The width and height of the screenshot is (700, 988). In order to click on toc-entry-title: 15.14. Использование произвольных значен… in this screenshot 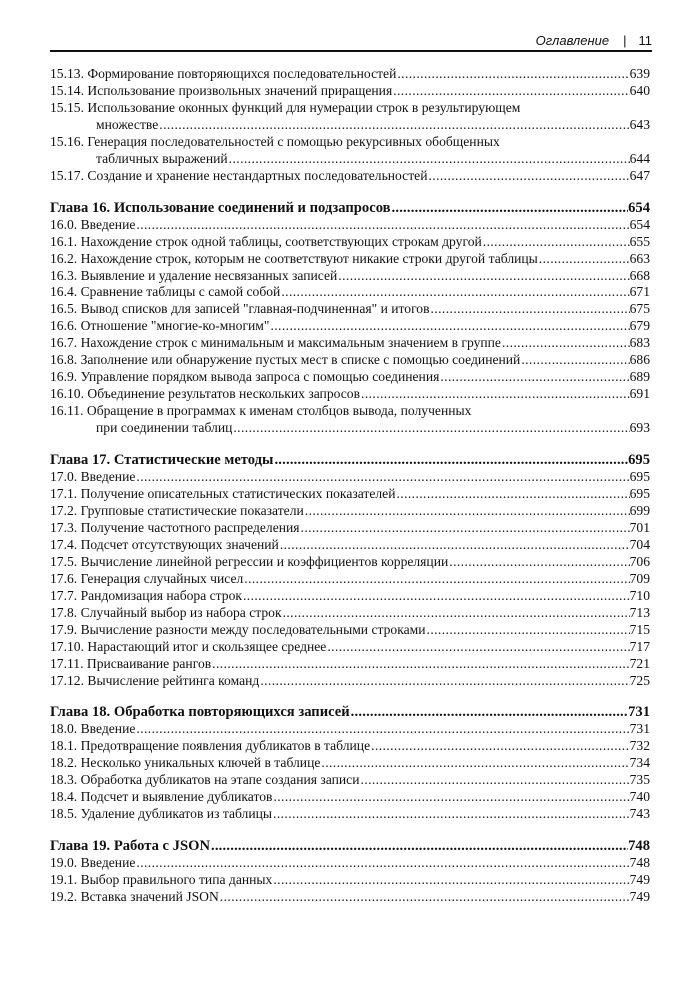, I will do `click(221, 90)`.